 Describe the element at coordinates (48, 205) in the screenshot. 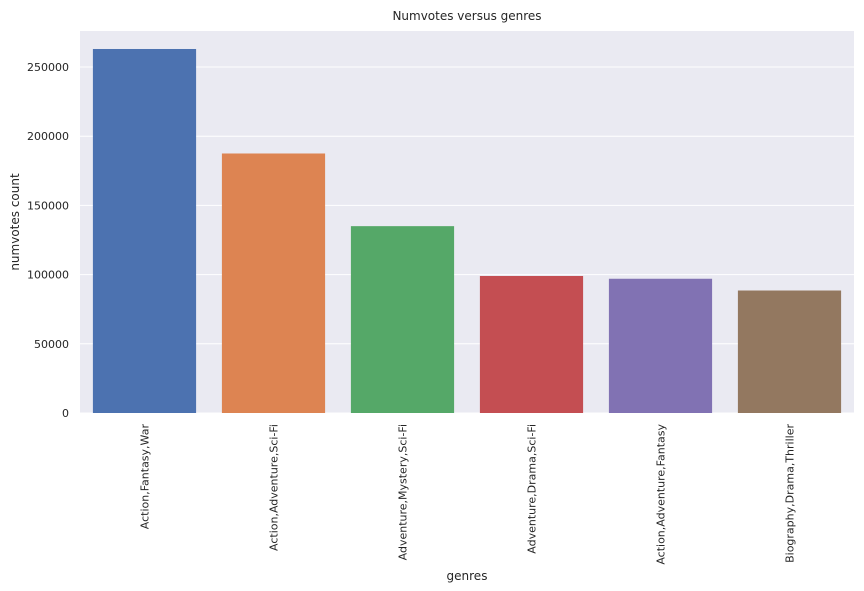

I see `y-tick-label: 150000` at that location.